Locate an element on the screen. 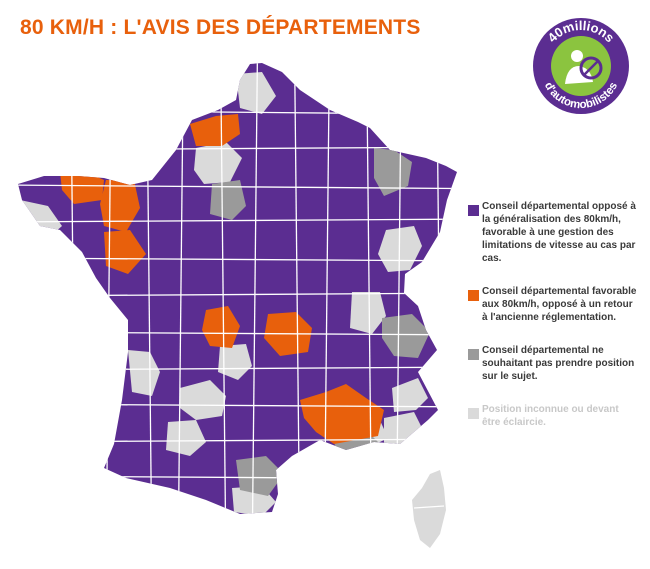 This screenshot has width=650, height=569. legend-swatch-no-position is located at coordinates (473, 354).